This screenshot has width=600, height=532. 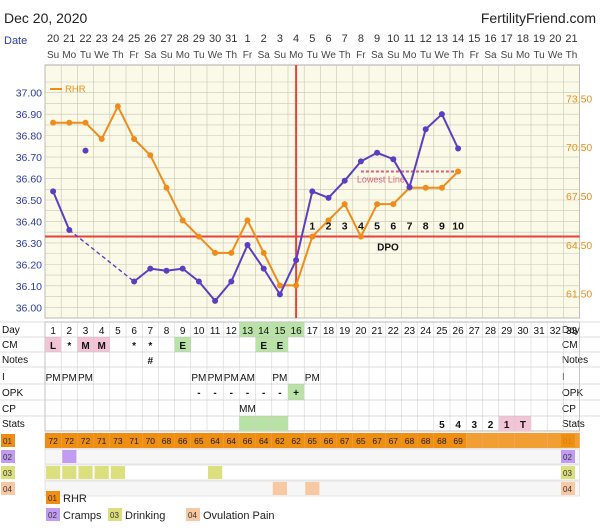 I want to click on custom-row-code-badge-right, so click(x=568, y=456).